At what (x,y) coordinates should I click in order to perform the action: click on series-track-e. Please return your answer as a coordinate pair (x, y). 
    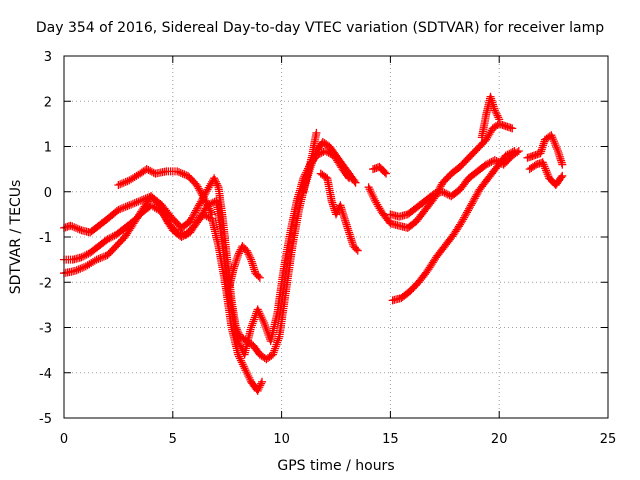
    Looking at the image, I should click on (244, 266).